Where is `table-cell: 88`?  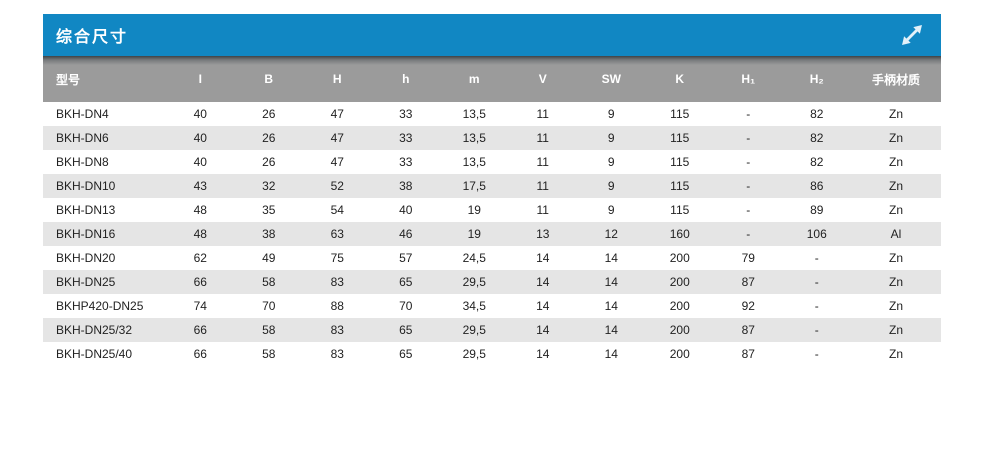 table-cell: 88 is located at coordinates (337, 306).